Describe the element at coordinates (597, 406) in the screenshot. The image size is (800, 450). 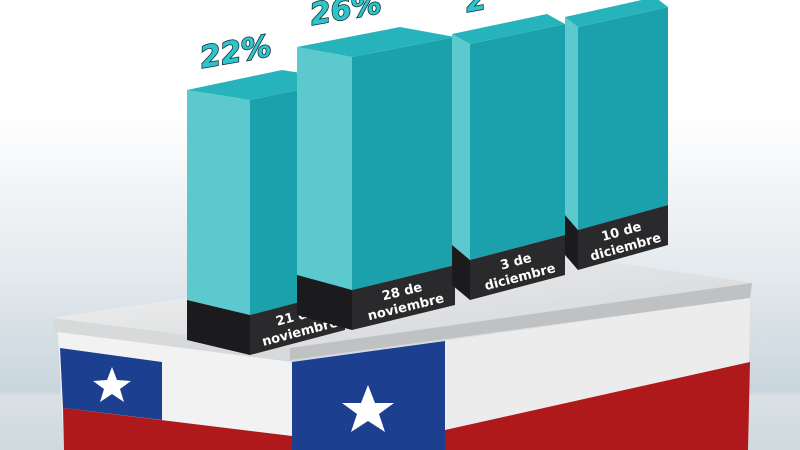
I see `flag-right-red` at that location.